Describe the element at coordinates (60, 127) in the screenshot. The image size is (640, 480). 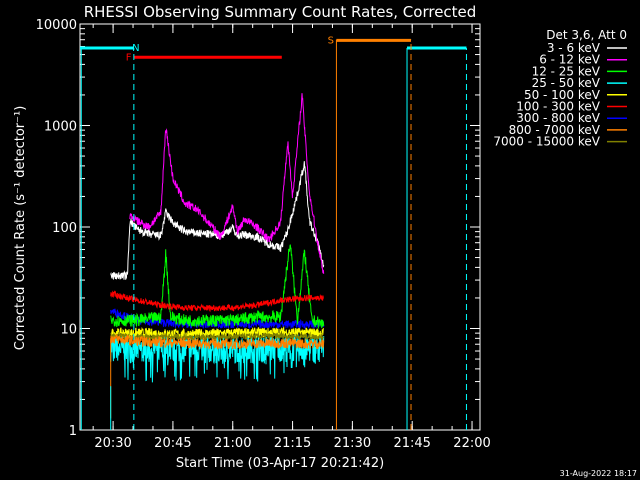
I see `y-tick-label: 1000` at that location.